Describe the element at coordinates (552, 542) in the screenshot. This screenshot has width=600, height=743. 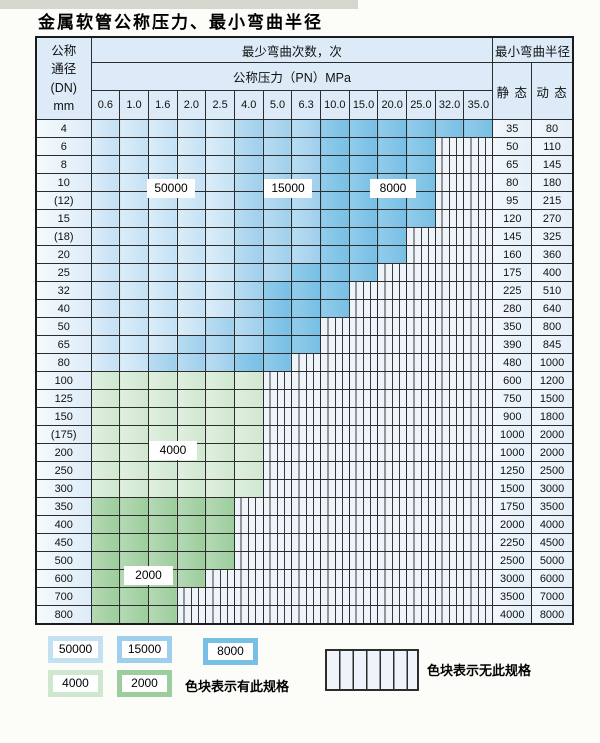
I see `dynamic-cell: 4500` at that location.